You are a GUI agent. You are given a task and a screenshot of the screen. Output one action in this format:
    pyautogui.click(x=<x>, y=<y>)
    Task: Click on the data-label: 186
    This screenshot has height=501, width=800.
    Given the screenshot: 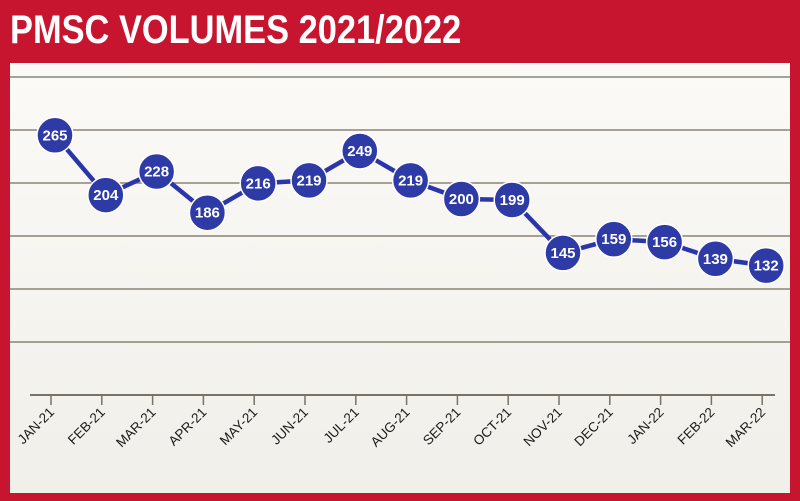 What is the action you would take?
    pyautogui.click(x=207, y=213)
    